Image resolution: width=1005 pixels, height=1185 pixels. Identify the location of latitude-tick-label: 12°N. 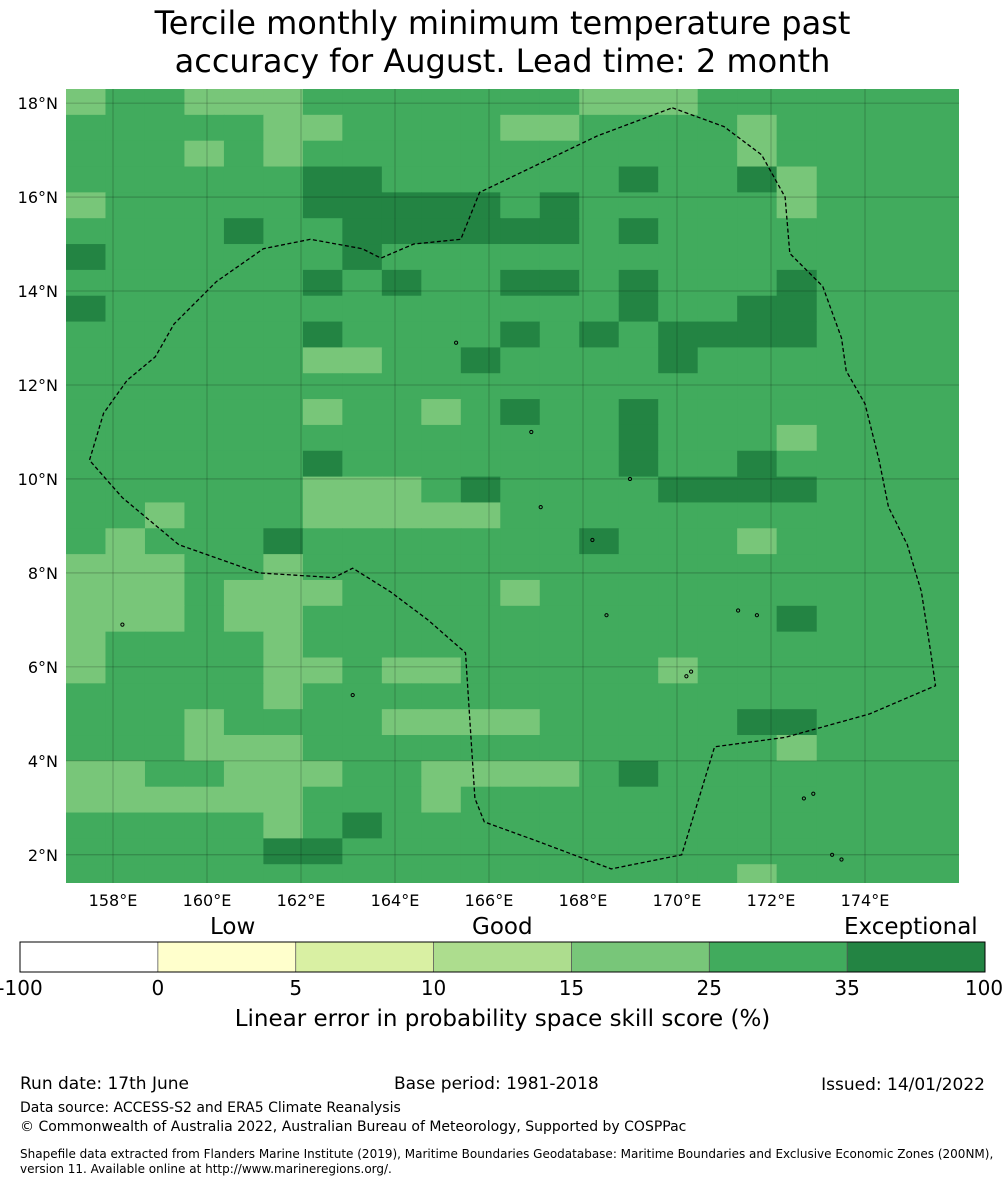
(38, 385).